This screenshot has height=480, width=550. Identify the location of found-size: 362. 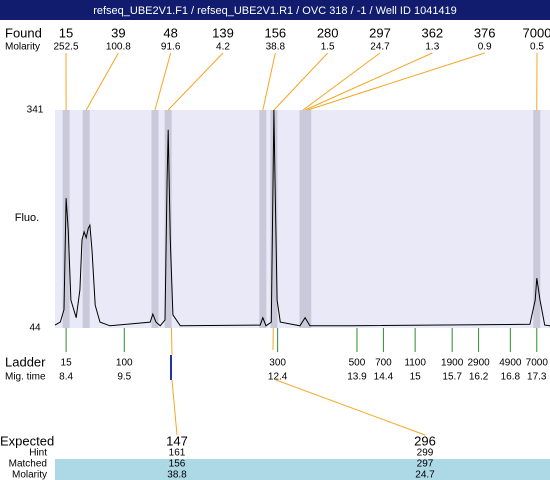
(432, 32).